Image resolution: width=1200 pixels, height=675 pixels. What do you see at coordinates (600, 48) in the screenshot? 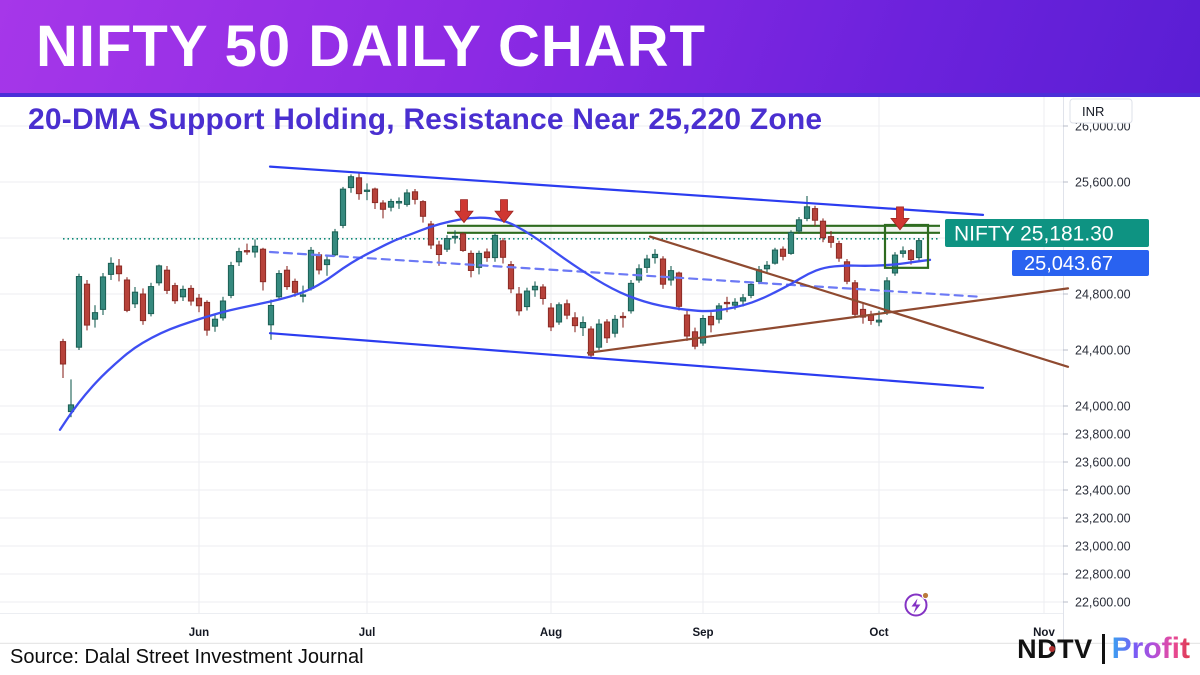
I see `header-banner: NIFTY 50 DAILY CHART` at bounding box center [600, 48].